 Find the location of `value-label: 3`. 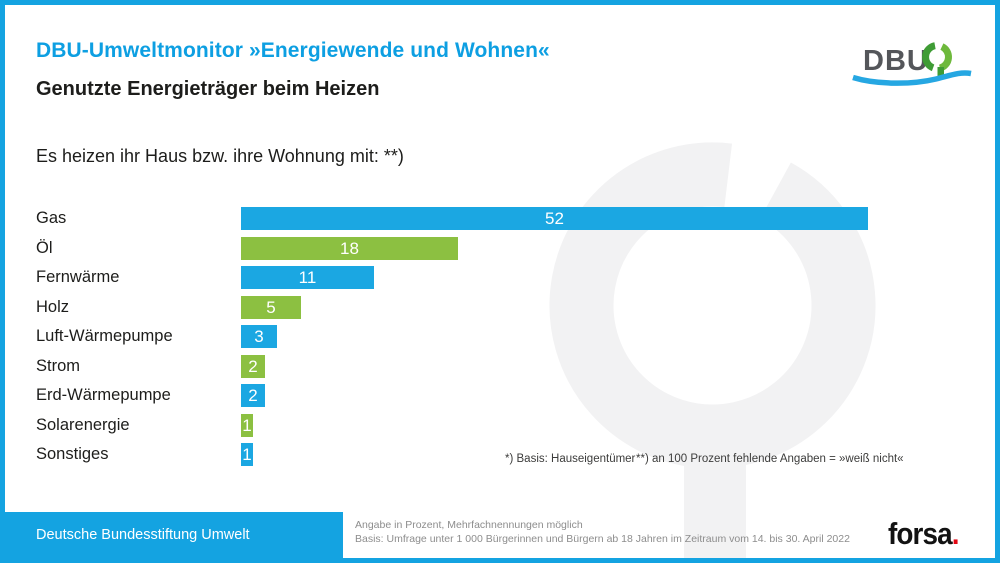

value-label: 3 is located at coordinates (259, 336).